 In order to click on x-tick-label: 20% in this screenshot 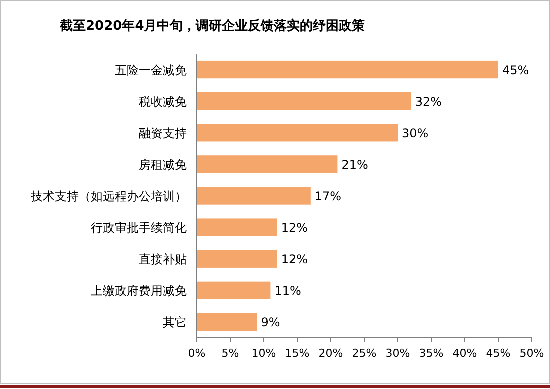, I will do `click(331, 353)`.